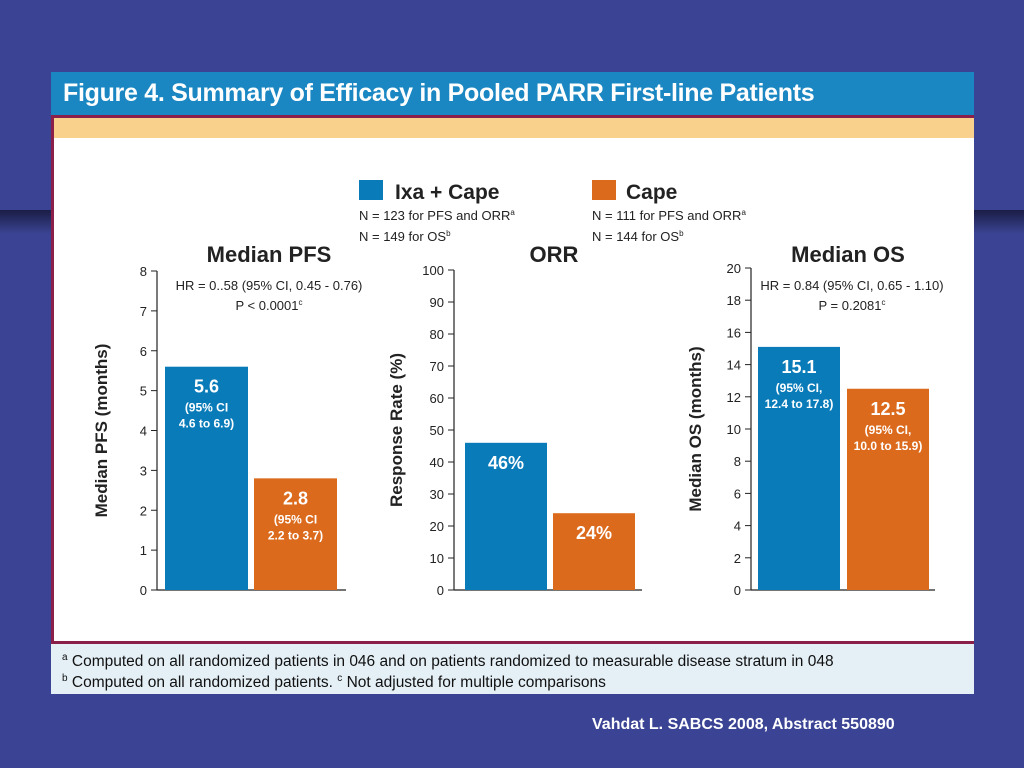 Image resolution: width=1024 pixels, height=768 pixels. Describe the element at coordinates (101, 431) in the screenshot. I see `y-axis-label: Median PFS (months)` at that location.